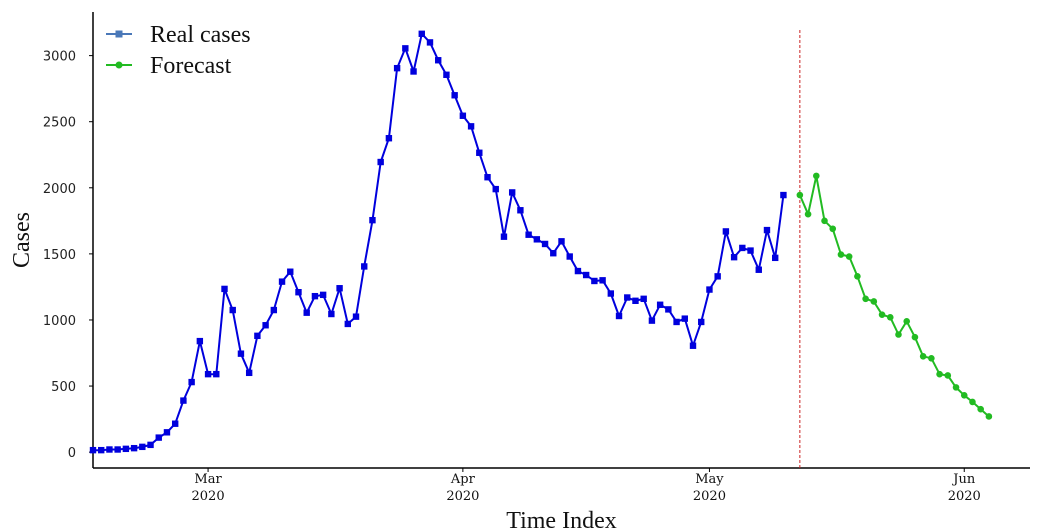  I want to click on y-ticks: 0 500 1000 1500 2000 2500 3000, so click(68, 255).